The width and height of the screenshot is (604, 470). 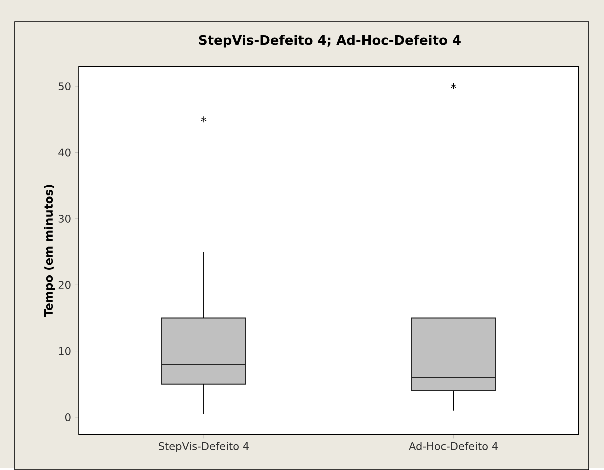 I want to click on chart-title: StepVis-Defeito 4; Ad-Hoc-Defeito 4, so click(x=330, y=41).